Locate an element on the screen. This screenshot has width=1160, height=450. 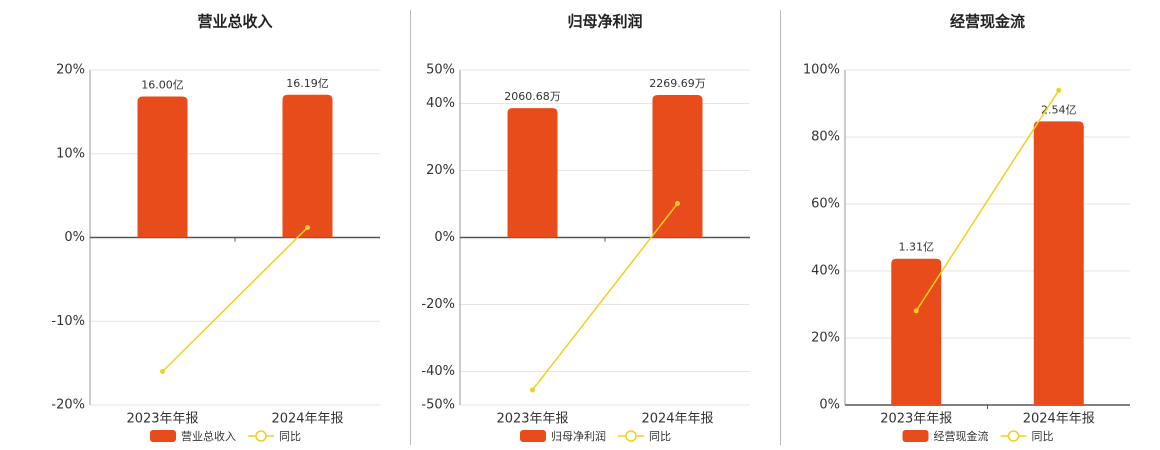
y-tick-label: 100% is located at coordinates (821, 70).